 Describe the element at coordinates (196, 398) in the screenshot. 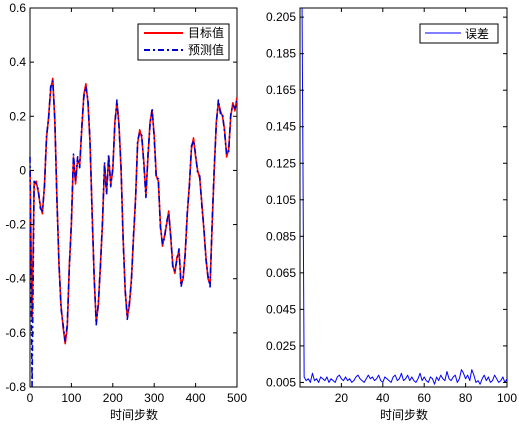

I see `left-x-tick-label: 400` at that location.